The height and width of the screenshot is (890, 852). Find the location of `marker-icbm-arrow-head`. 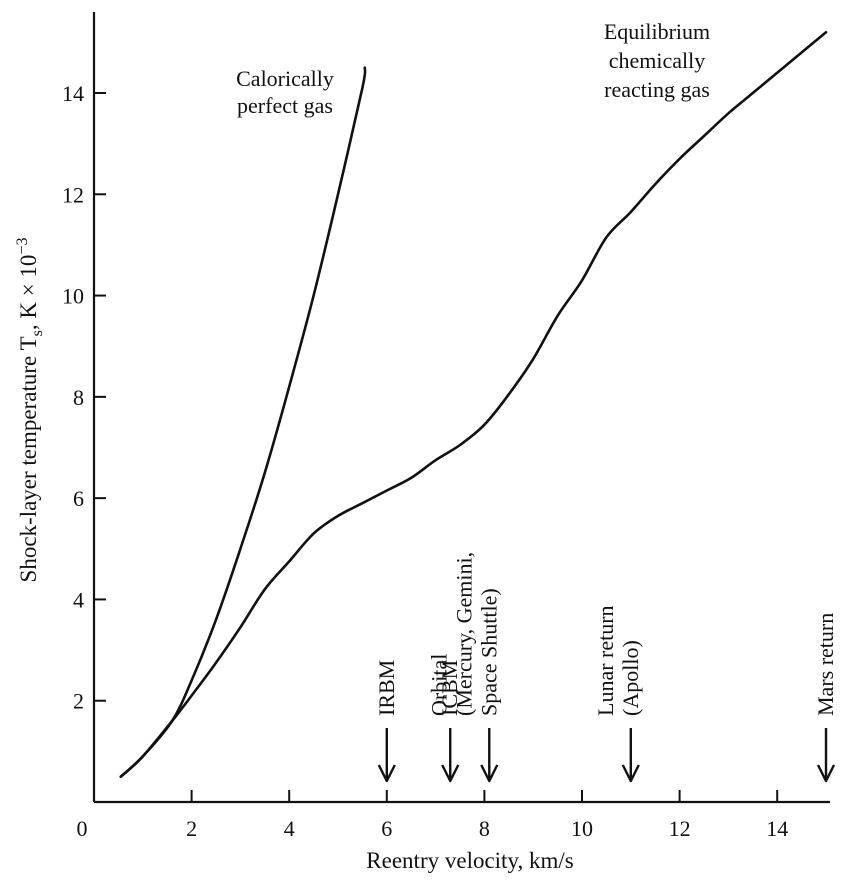

marker-icbm-arrow-head is located at coordinates (450, 773).